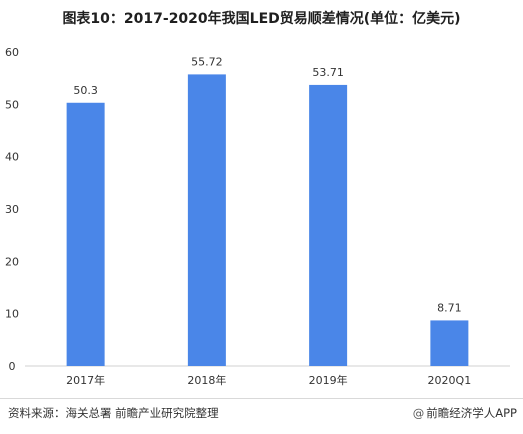 The image size is (523, 434). What do you see at coordinates (12, 314) in the screenshot?
I see `y-tick-label: 10` at bounding box center [12, 314].